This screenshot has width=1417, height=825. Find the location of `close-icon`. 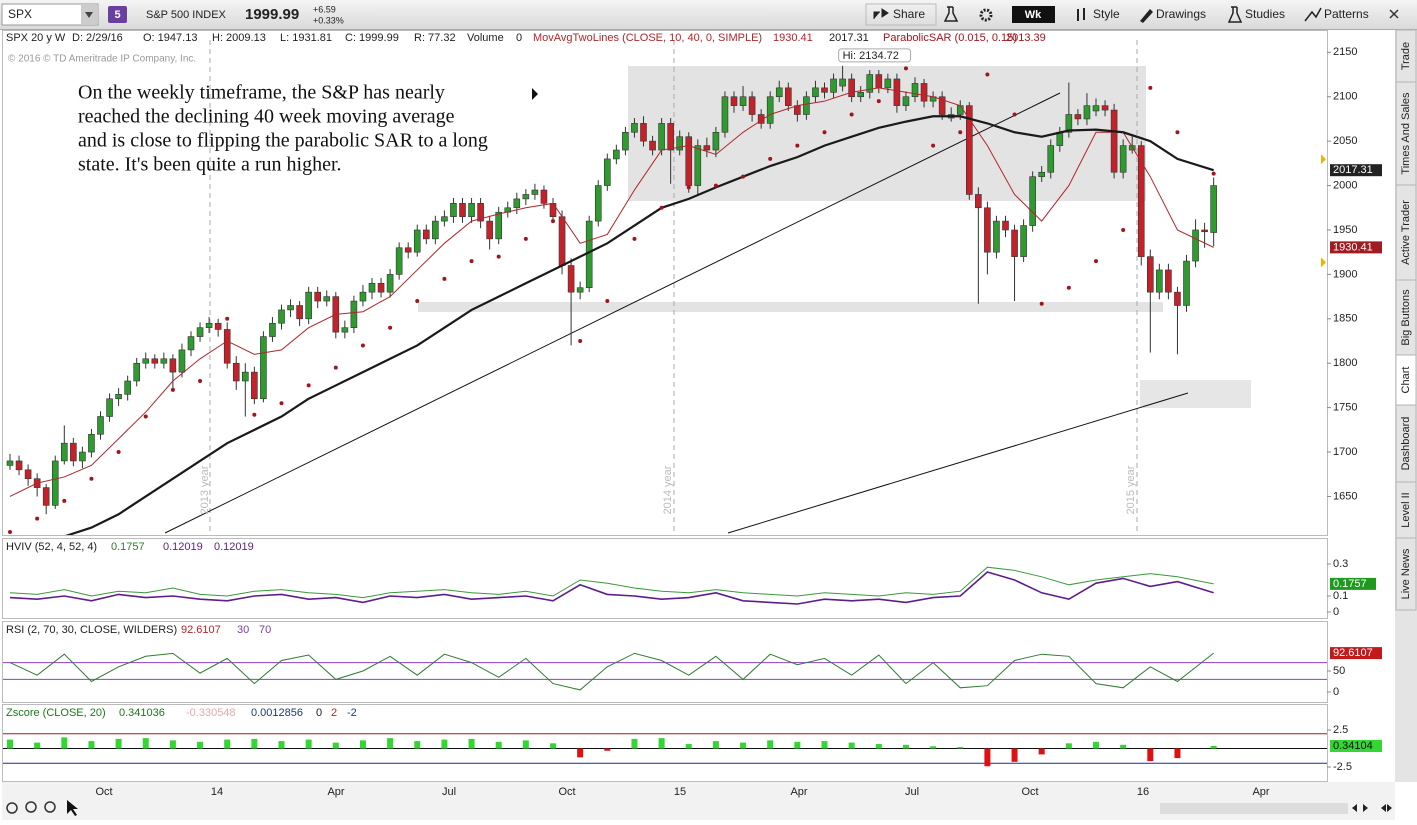

close-icon is located at coordinates (1394, 14).